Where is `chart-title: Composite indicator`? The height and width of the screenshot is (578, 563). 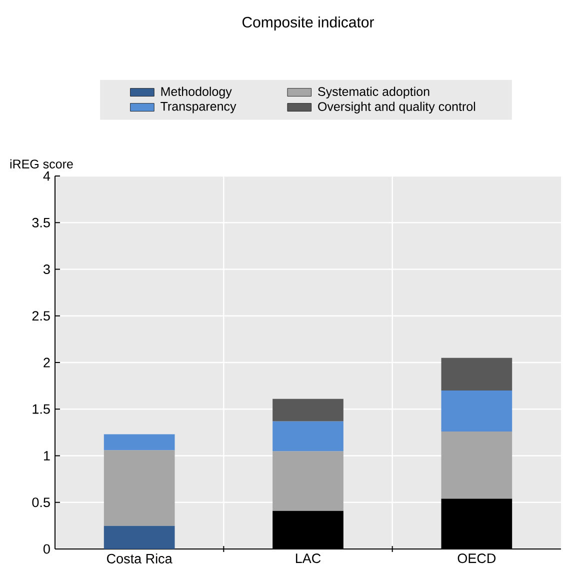 chart-title: Composite indicator is located at coordinates (308, 23).